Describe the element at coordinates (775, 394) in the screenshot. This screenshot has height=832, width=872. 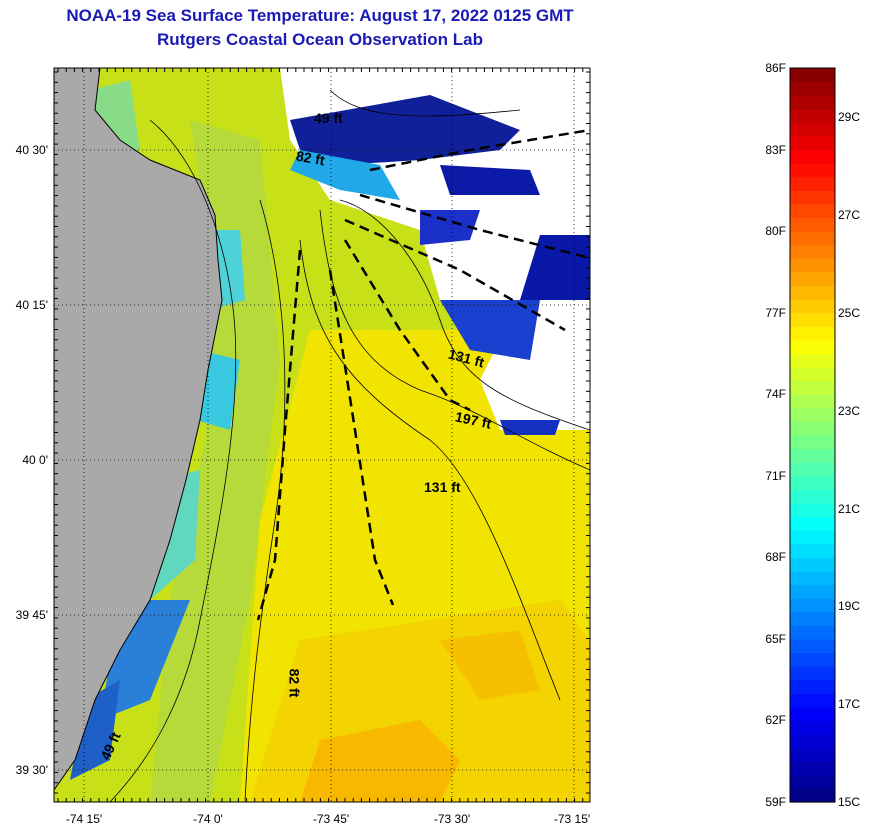
I see `colorbar-f-label: 74F` at that location.